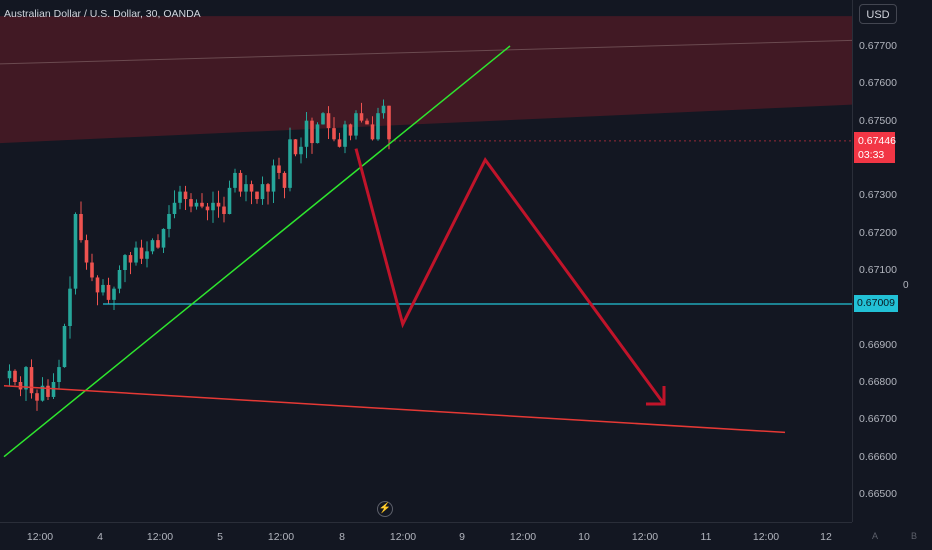  What do you see at coordinates (342, 537) in the screenshot?
I see `time-tick: 8` at bounding box center [342, 537].